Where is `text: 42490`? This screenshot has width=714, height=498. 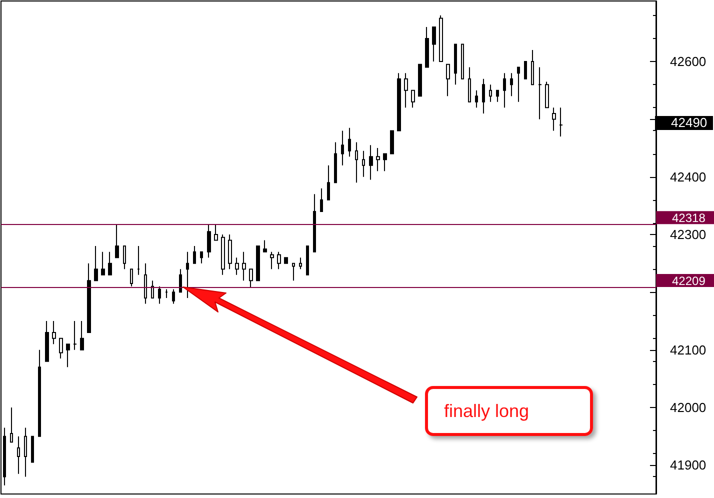
text: 42490 is located at coordinates (684, 122).